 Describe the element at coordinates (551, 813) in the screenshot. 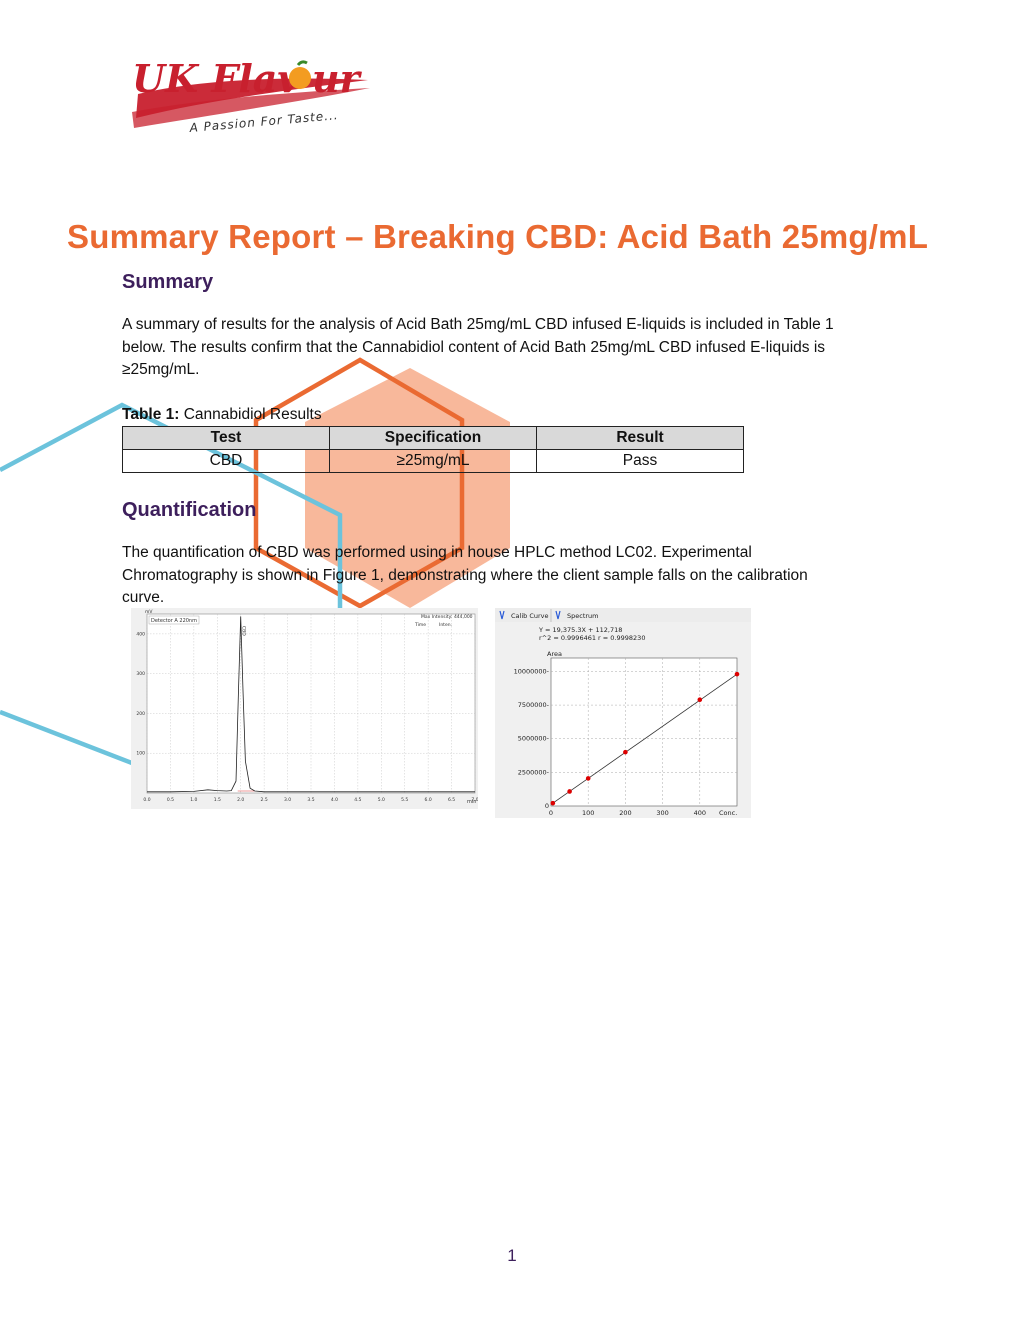

I see `calibration-x-tick: 0` at that location.